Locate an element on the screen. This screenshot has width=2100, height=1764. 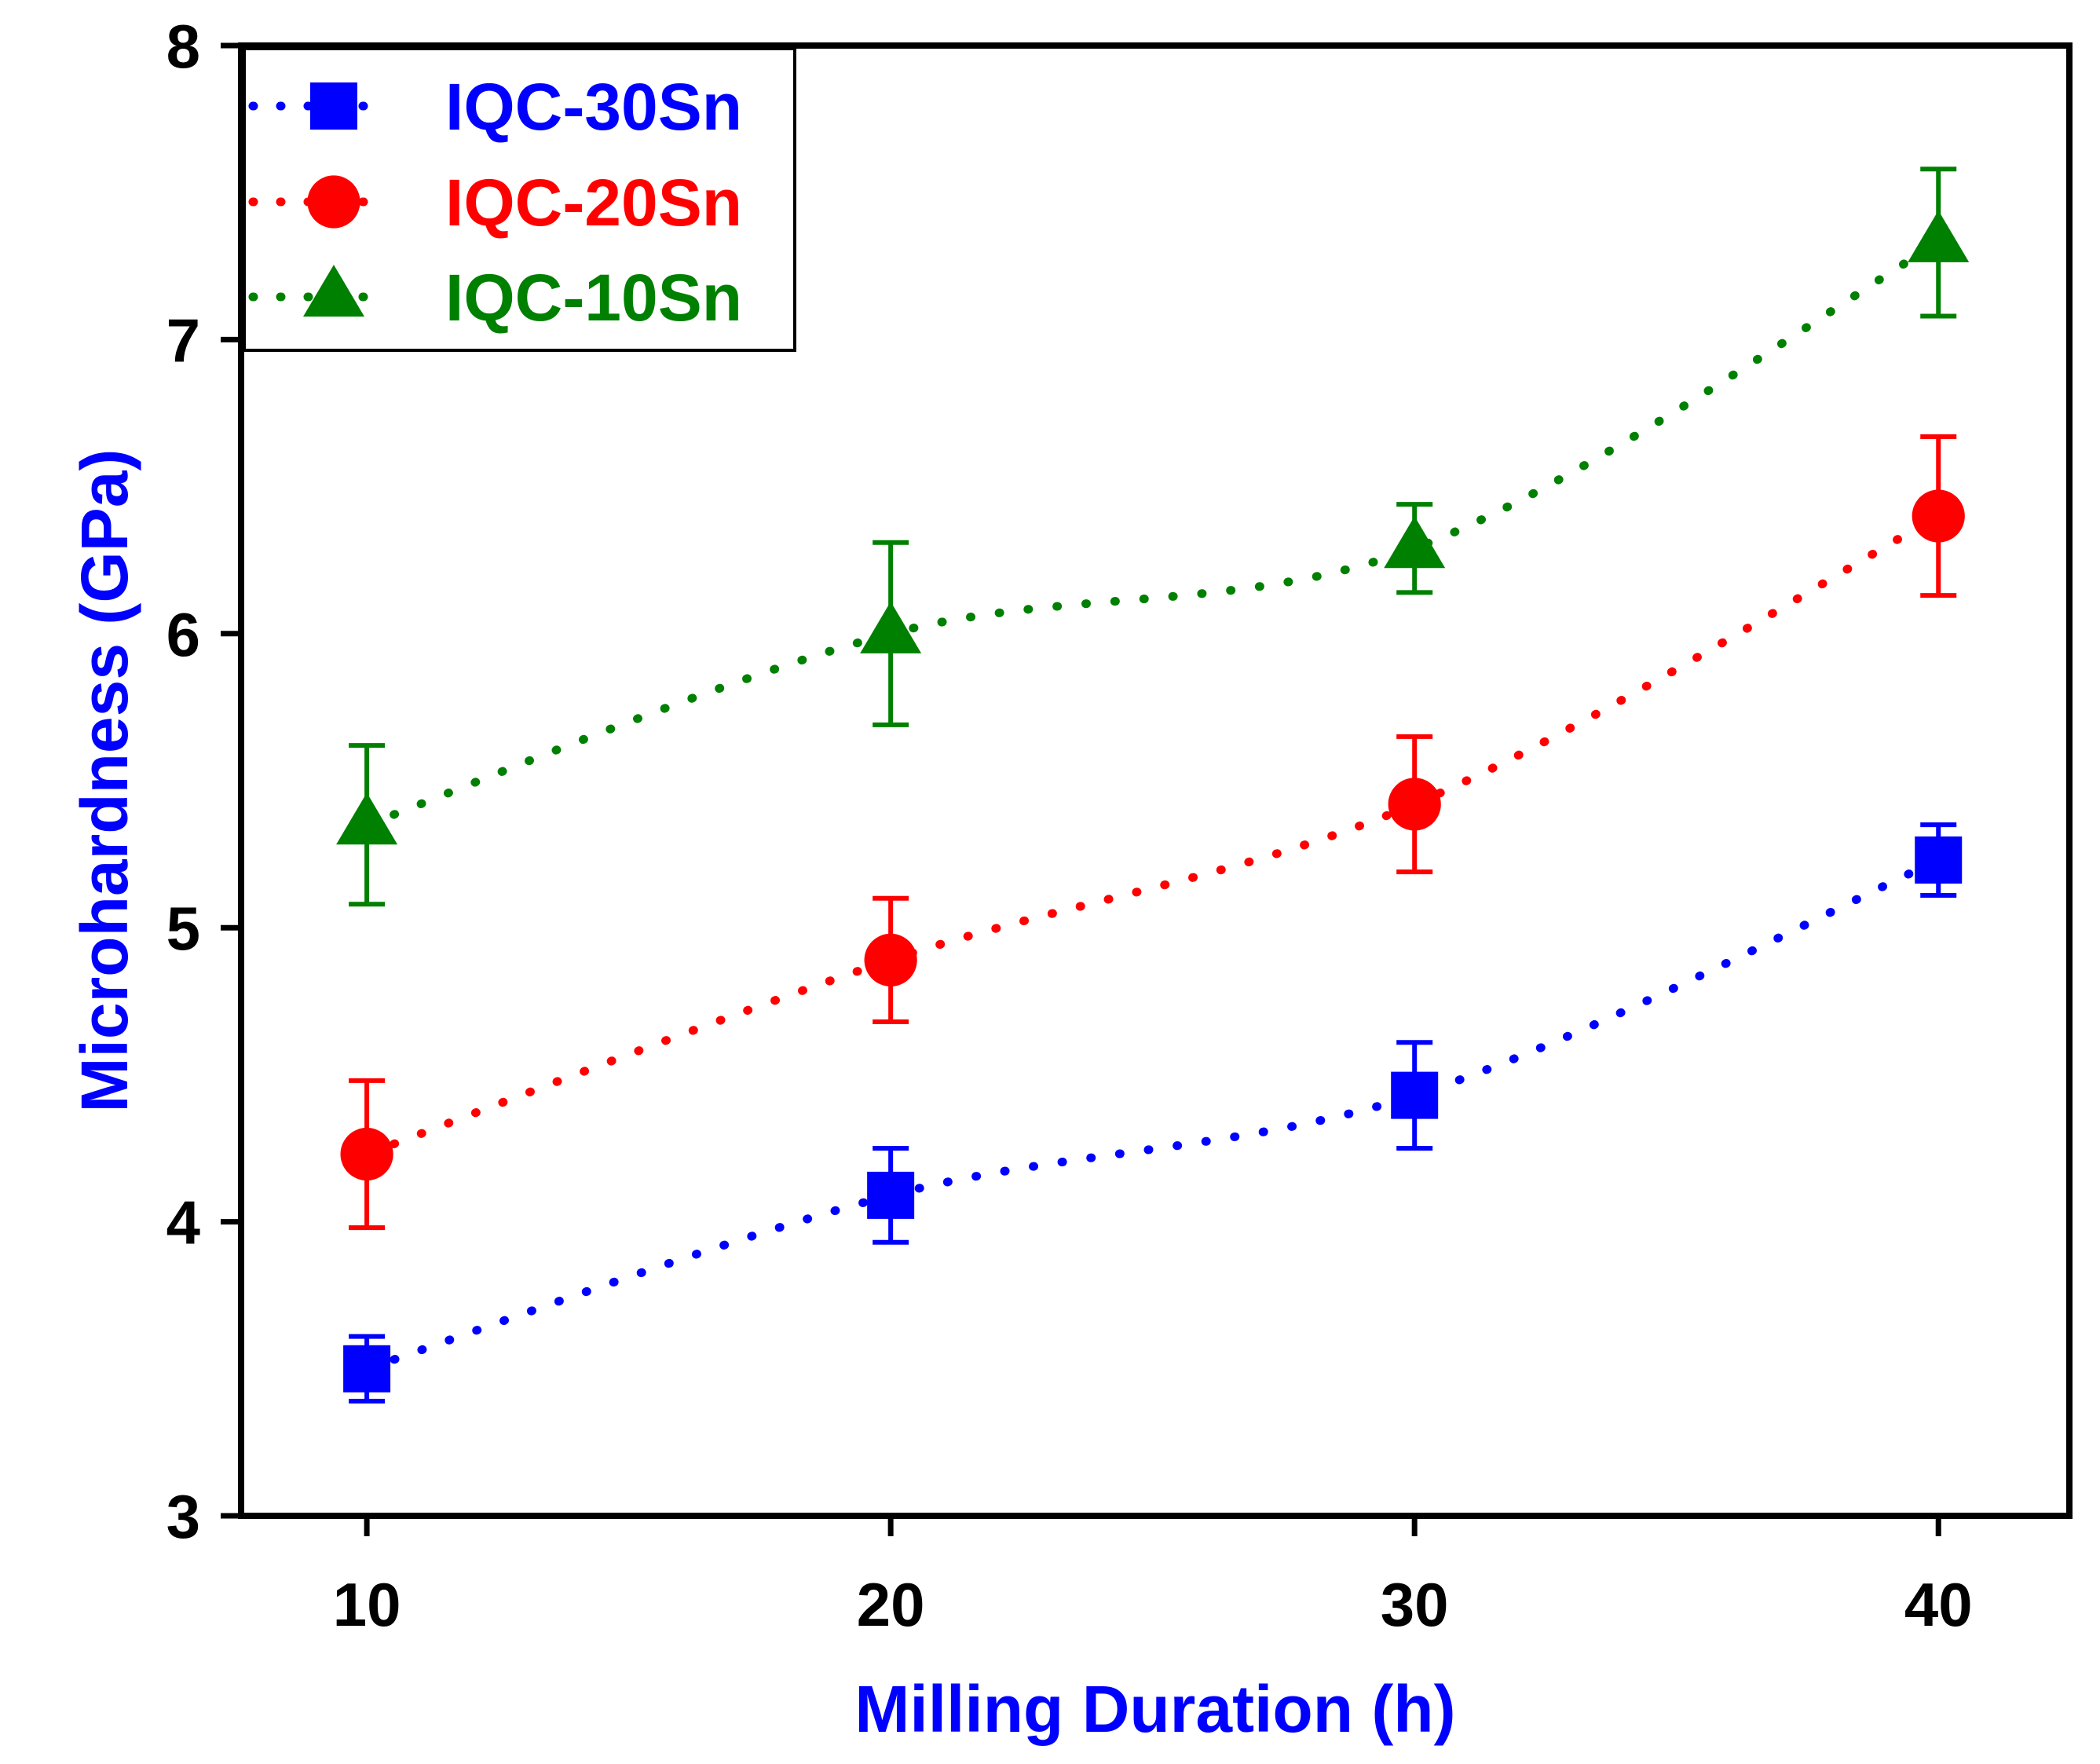
y-axis-title: Microhardness (GPa) is located at coordinates (104, 781).